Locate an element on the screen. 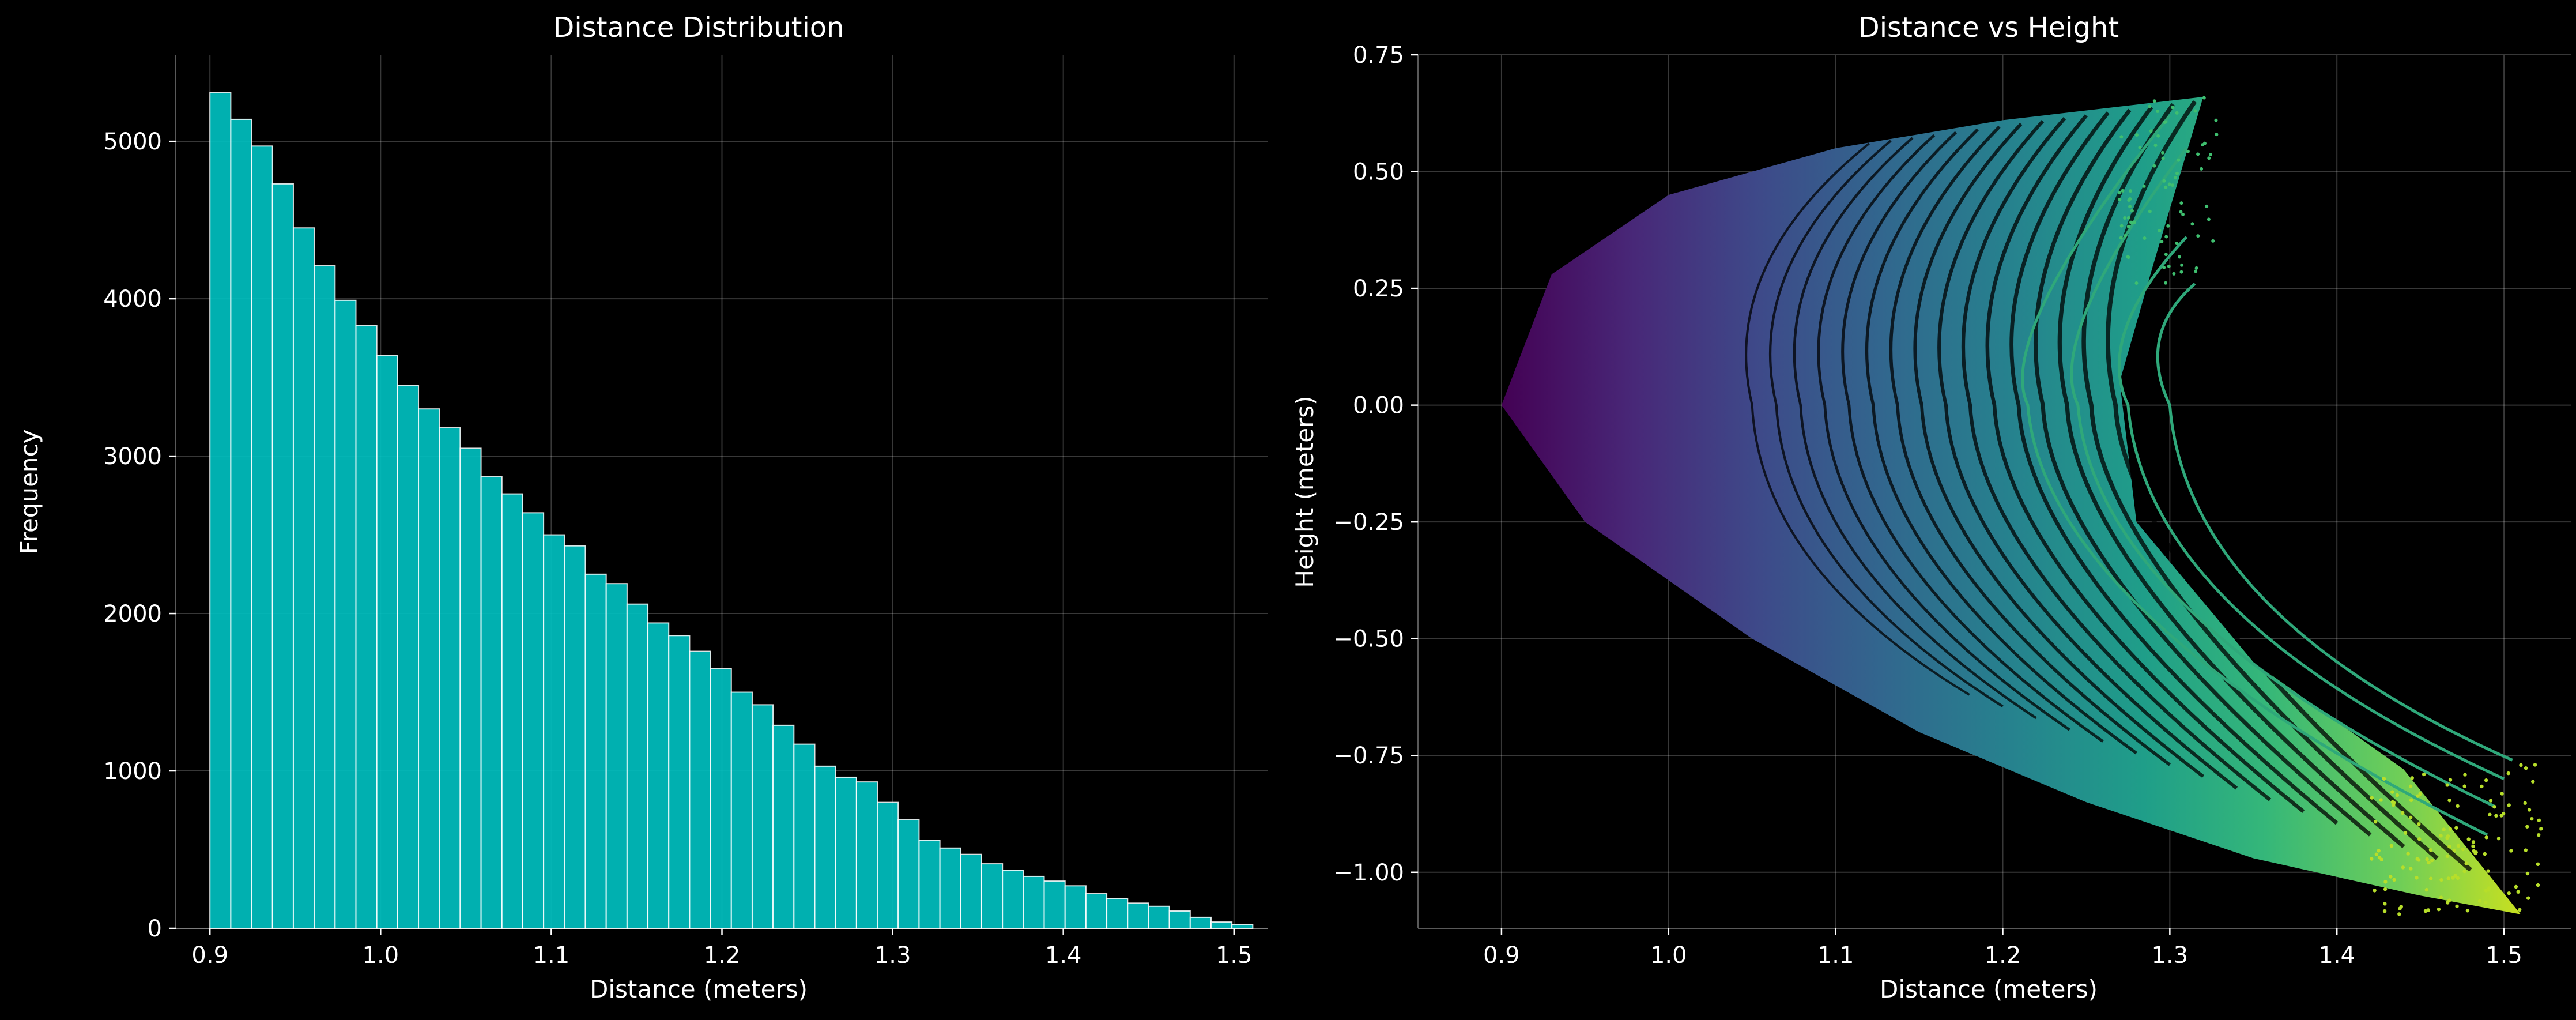  histogram-x-tick-label: 1.1 is located at coordinates (551, 955).